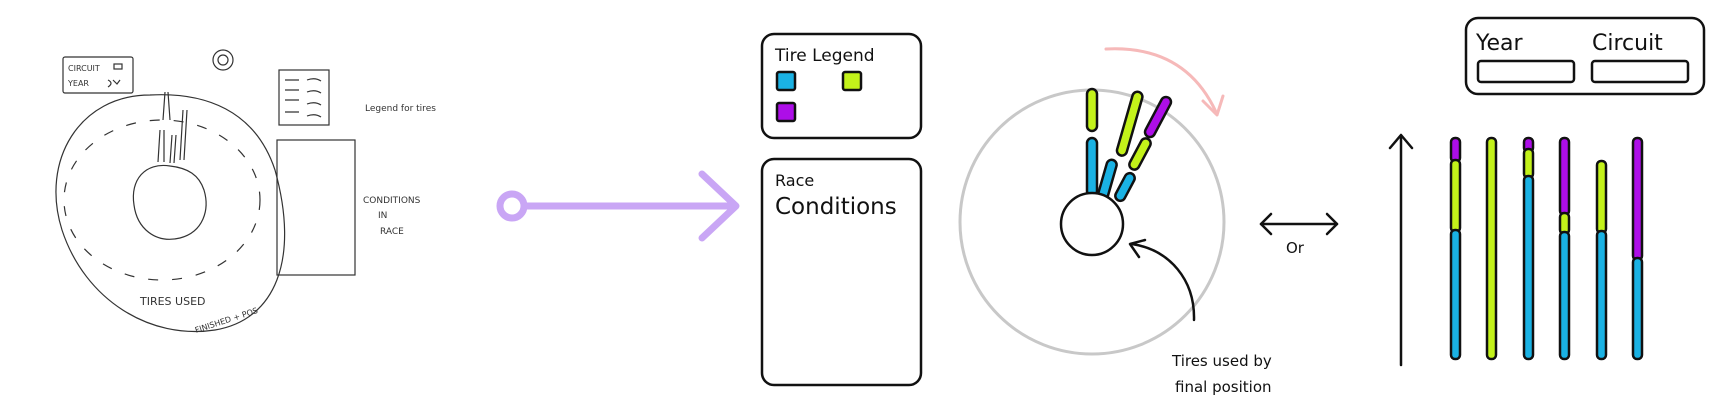  I want to click on big-arrow, so click(618, 206).